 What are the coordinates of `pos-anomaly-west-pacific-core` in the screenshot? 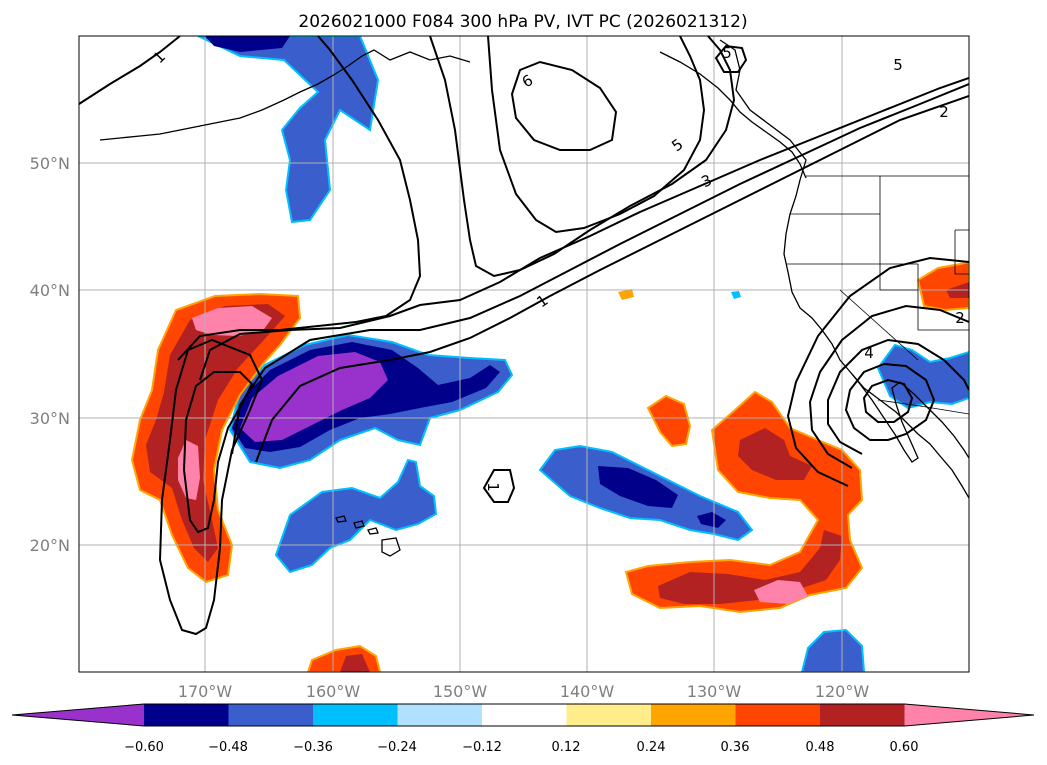 It's located at (232, 321).